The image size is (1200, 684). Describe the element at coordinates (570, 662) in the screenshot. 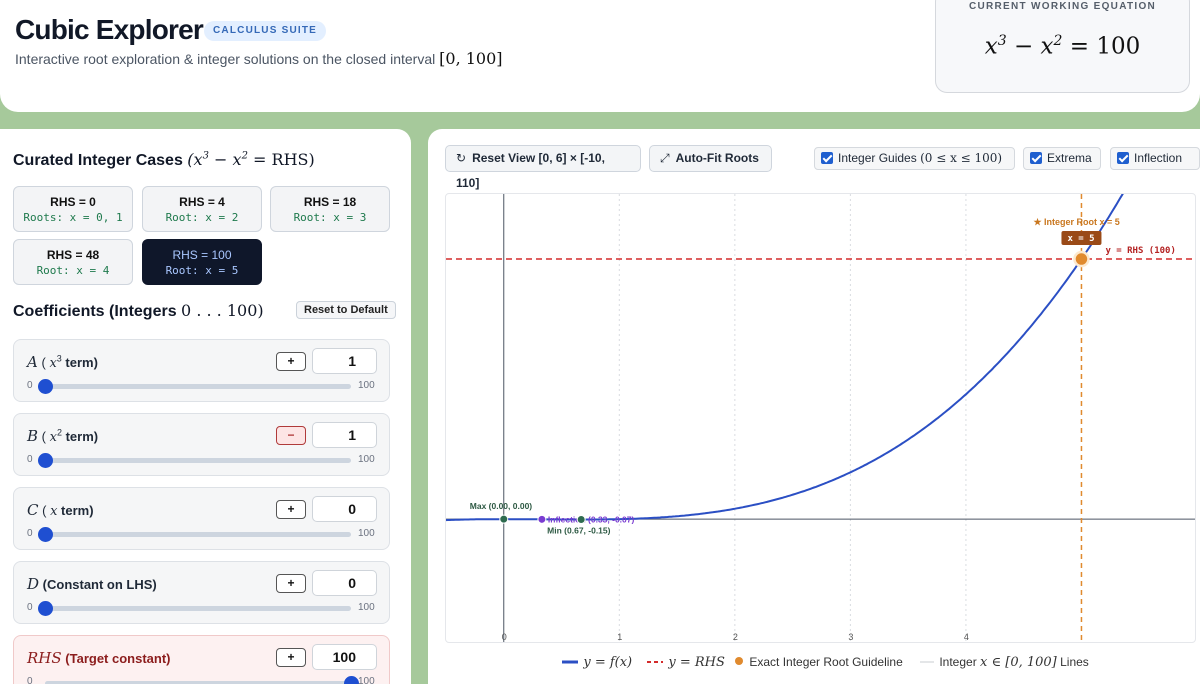

I see `legend-curve-swatch` at that location.